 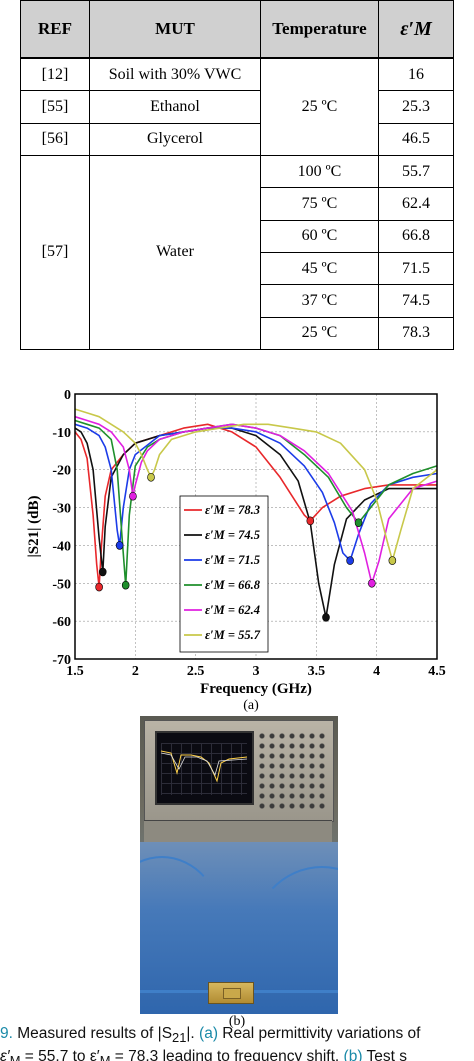 I want to click on y-tick-label: -10, so click(x=61, y=433).